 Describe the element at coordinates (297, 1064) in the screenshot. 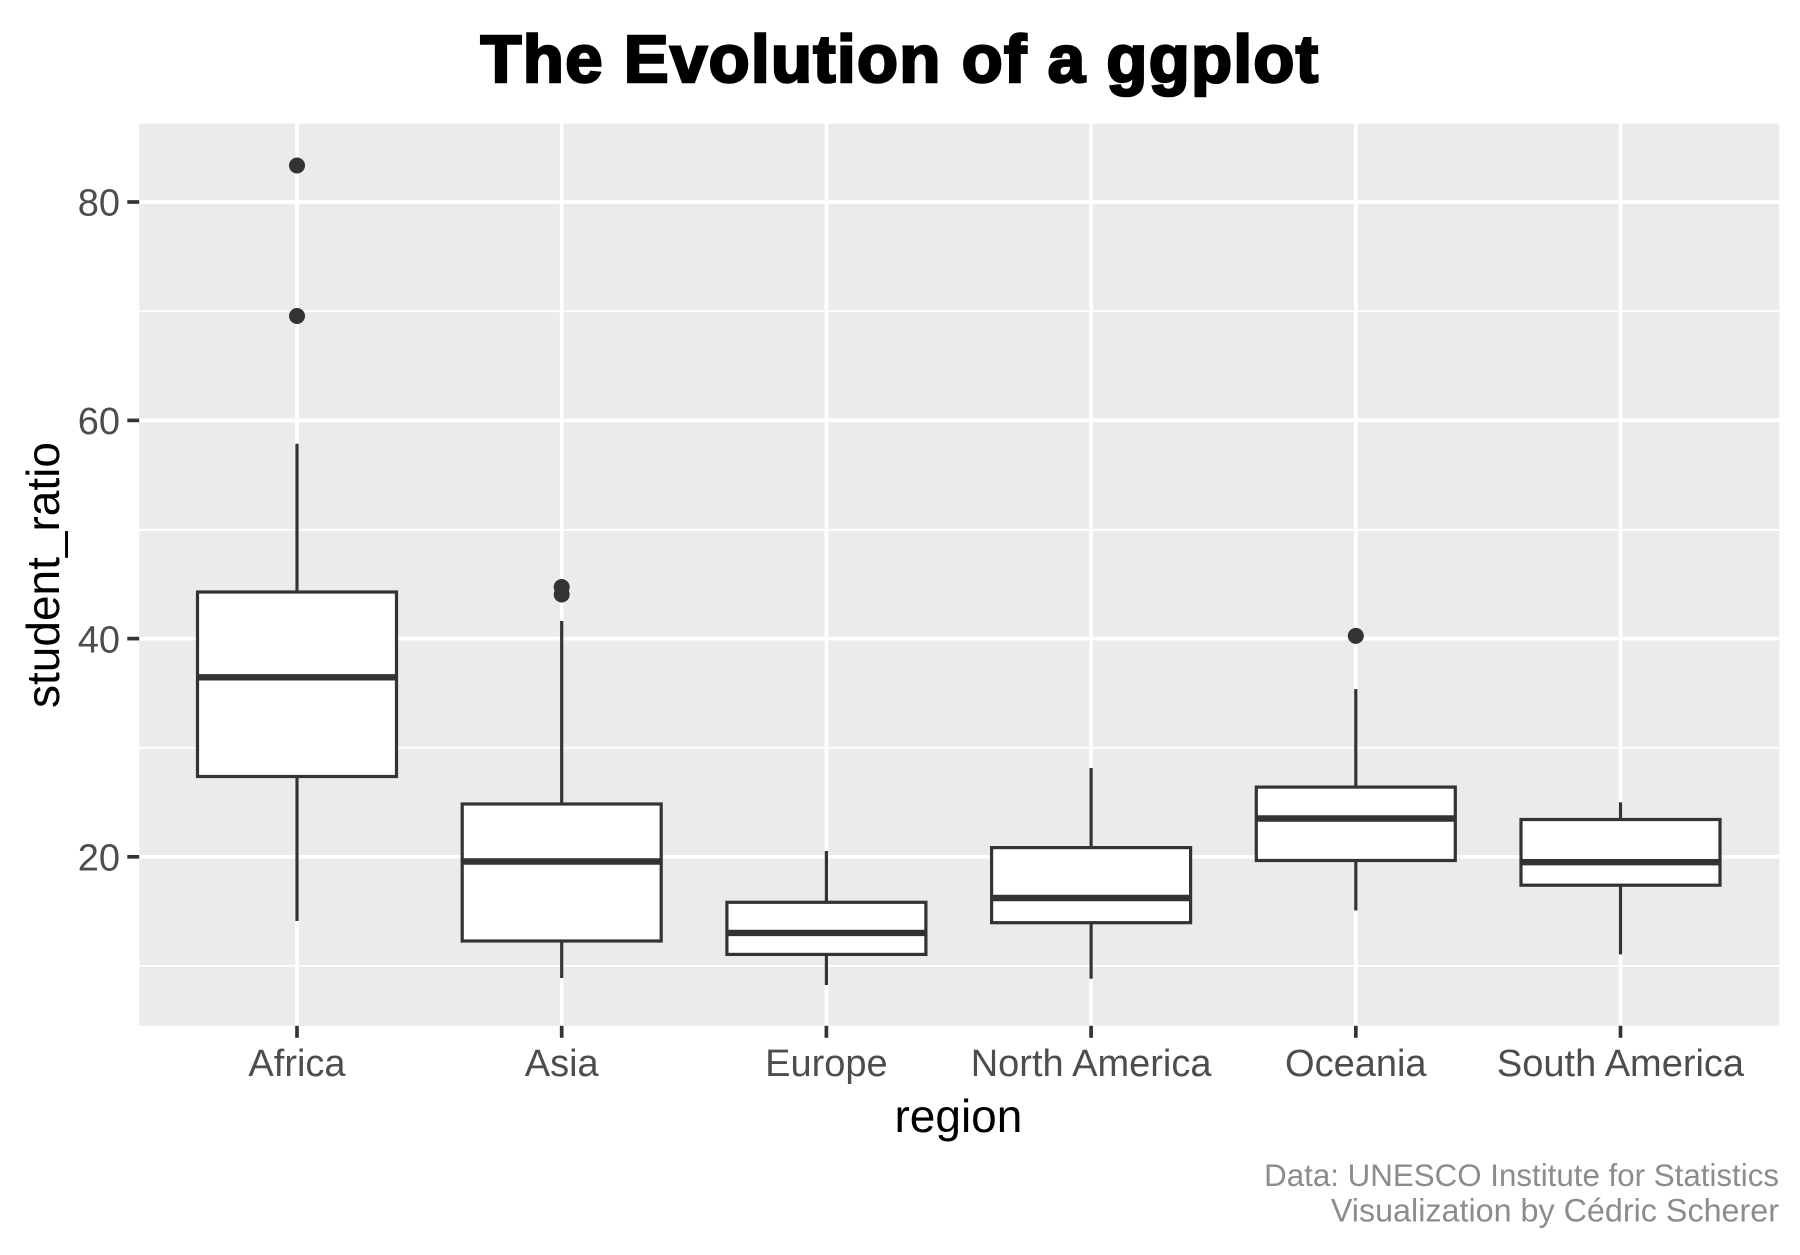

I see `svg-text: Africa` at that location.